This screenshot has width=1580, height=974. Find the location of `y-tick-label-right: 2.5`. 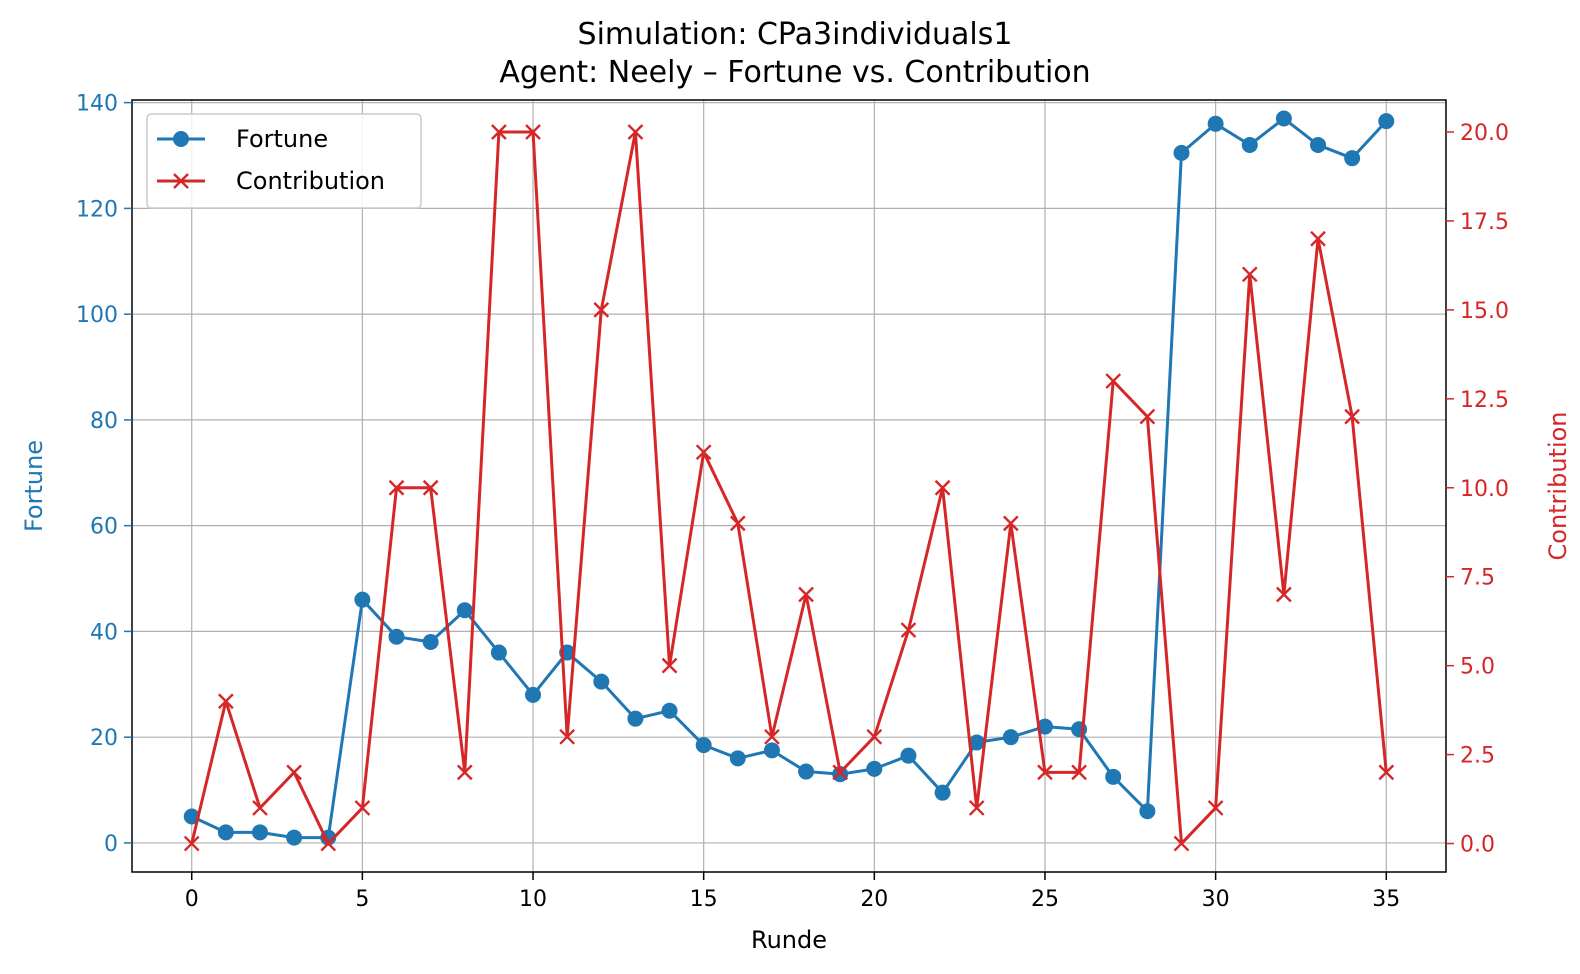

y-tick-label-right: 2.5 is located at coordinates (1477, 756).